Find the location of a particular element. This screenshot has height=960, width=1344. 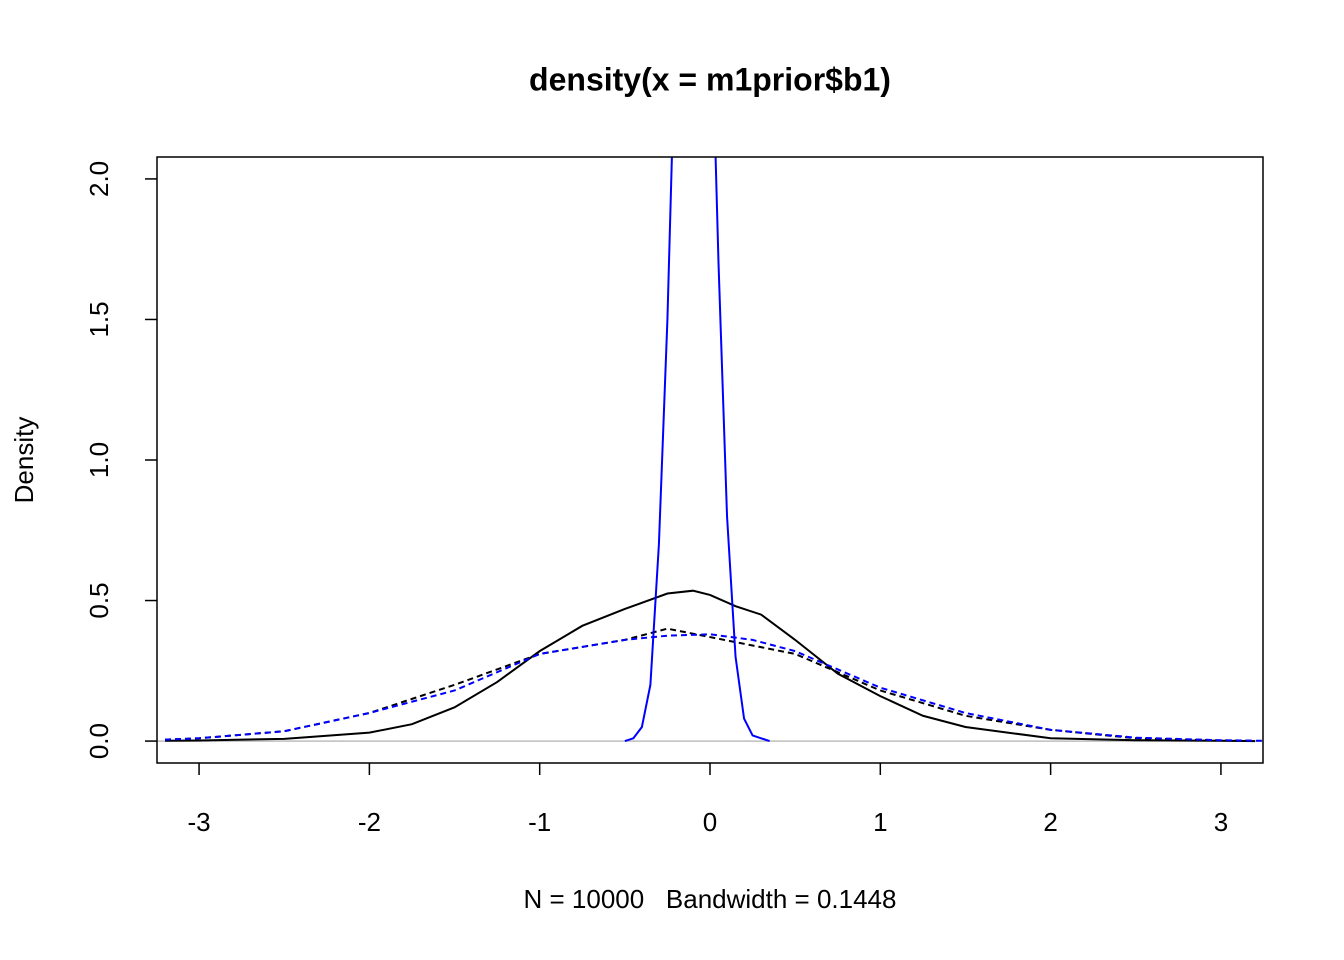

x-tick-label: 2 is located at coordinates (1050, 822).